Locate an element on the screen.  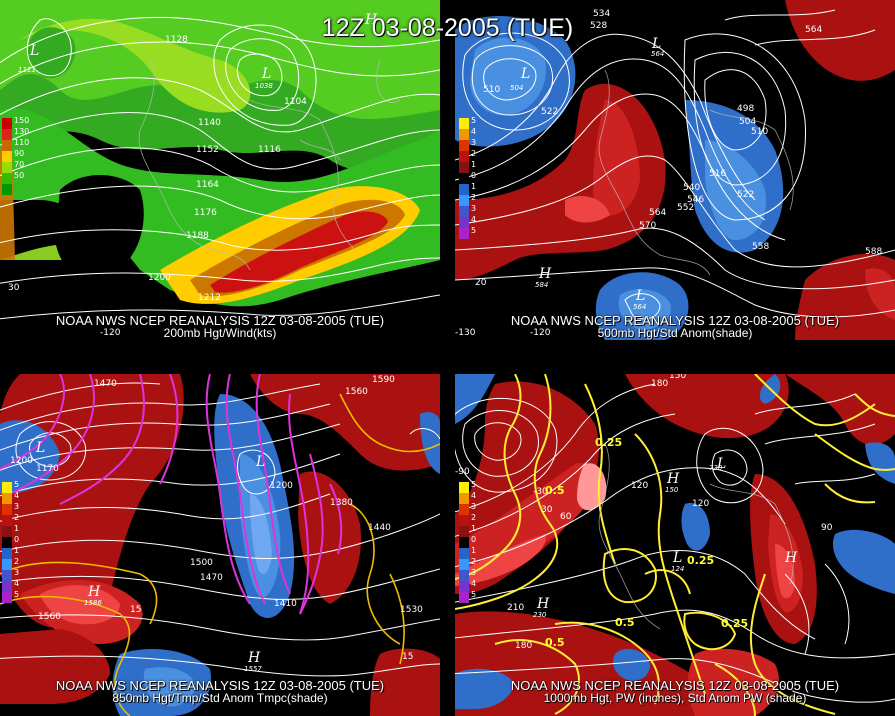
contour-label: 1116 is located at coordinates (269, 150).